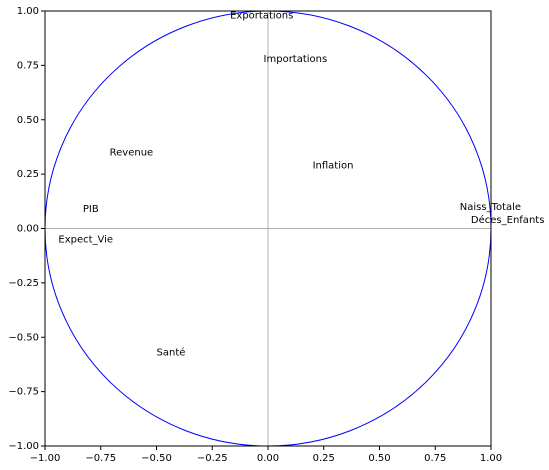 Image resolution: width=549 pixels, height=470 pixels. Describe the element at coordinates (23, 283) in the screenshot. I see `y-tick-label: −0.25` at that location.